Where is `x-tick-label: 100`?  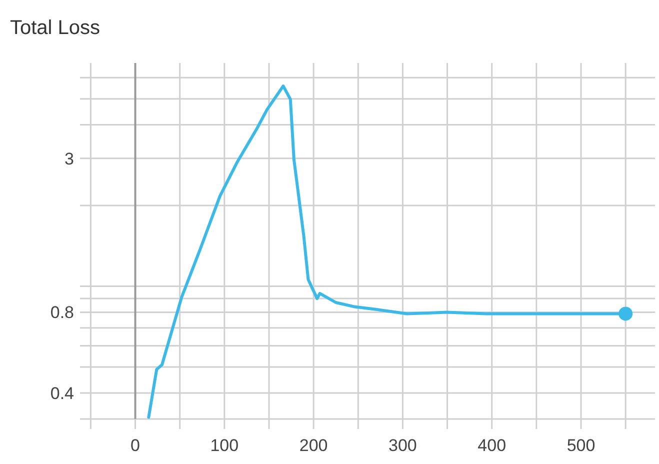
x-tick-label: 100 is located at coordinates (224, 445).